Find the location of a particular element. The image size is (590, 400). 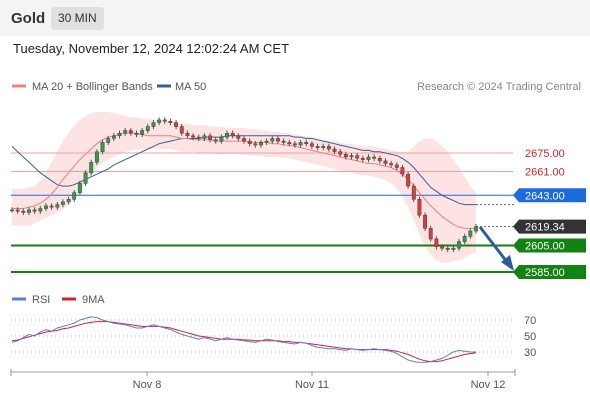

credit-text: Research © 2024 Trading Central is located at coordinates (499, 87).